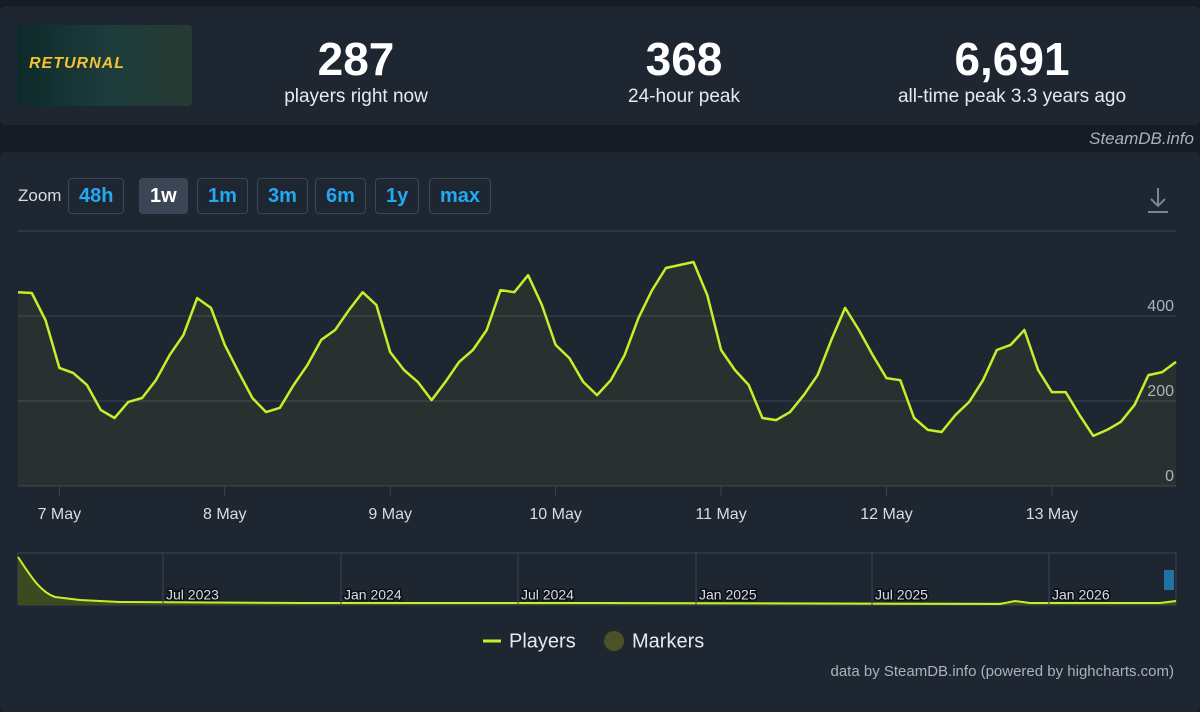 This screenshot has height=712, width=1200. I want to click on legend-swatch, so click(614, 641).